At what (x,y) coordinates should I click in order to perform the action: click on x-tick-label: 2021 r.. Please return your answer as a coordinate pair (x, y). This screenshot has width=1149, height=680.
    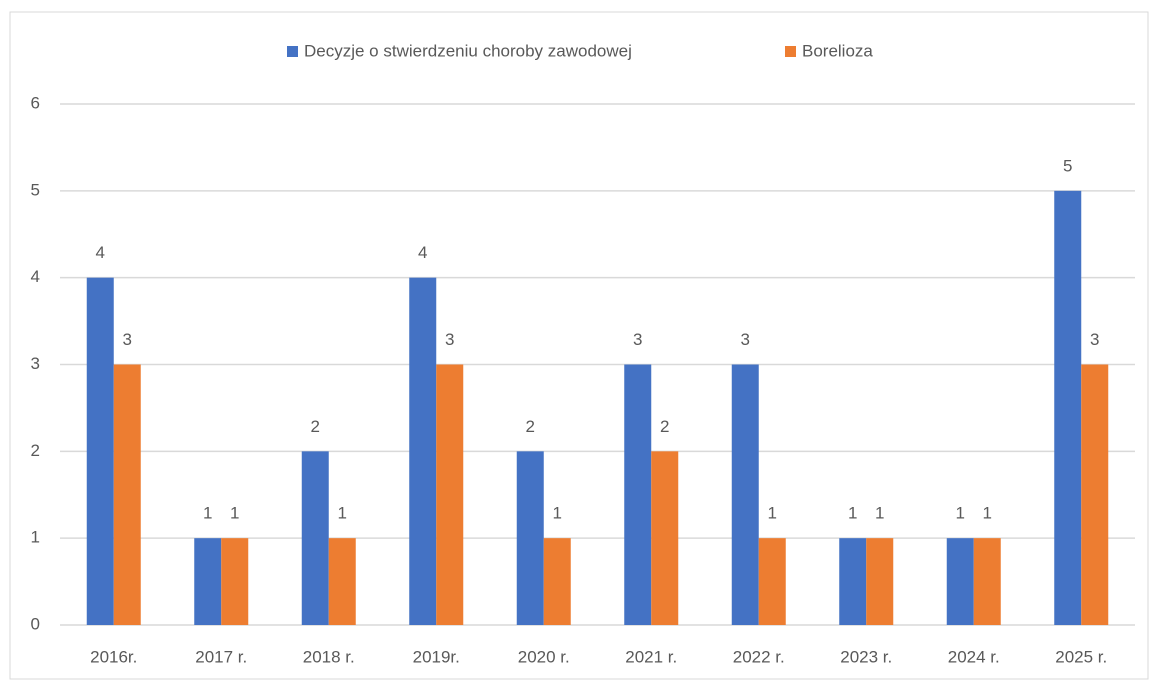
    Looking at the image, I should click on (651, 656).